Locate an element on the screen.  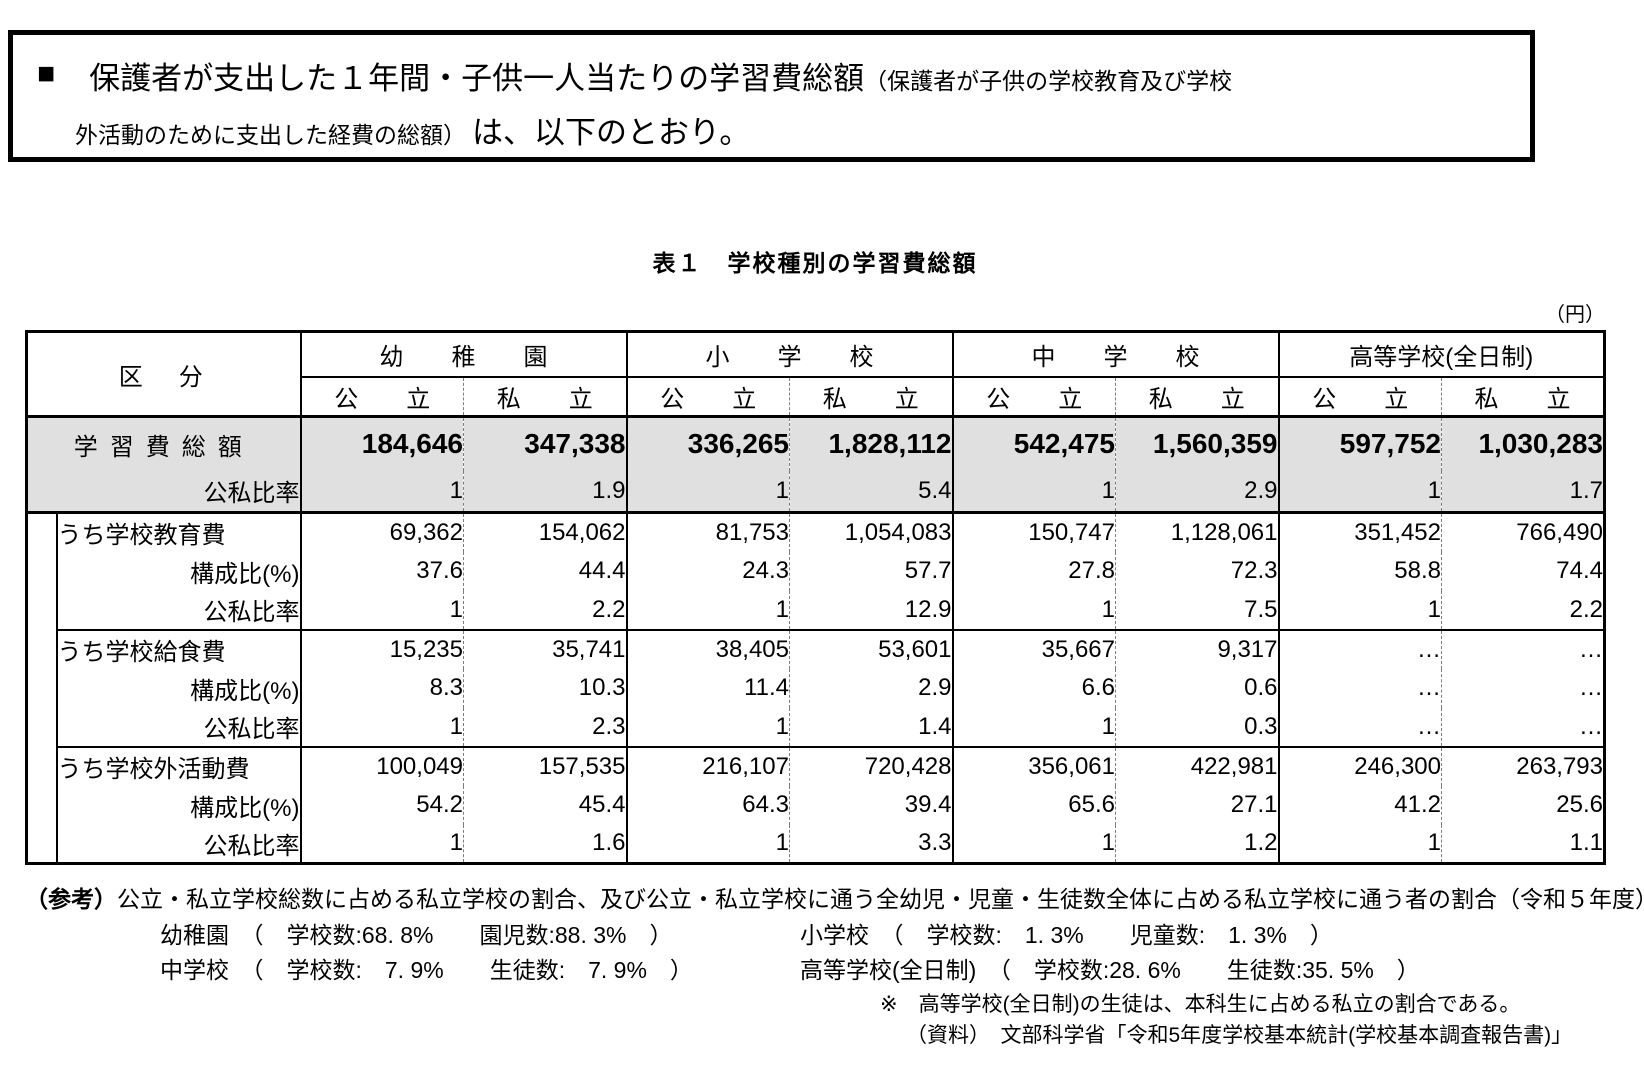
value-cell: 422,981 is located at coordinates (1197, 765).